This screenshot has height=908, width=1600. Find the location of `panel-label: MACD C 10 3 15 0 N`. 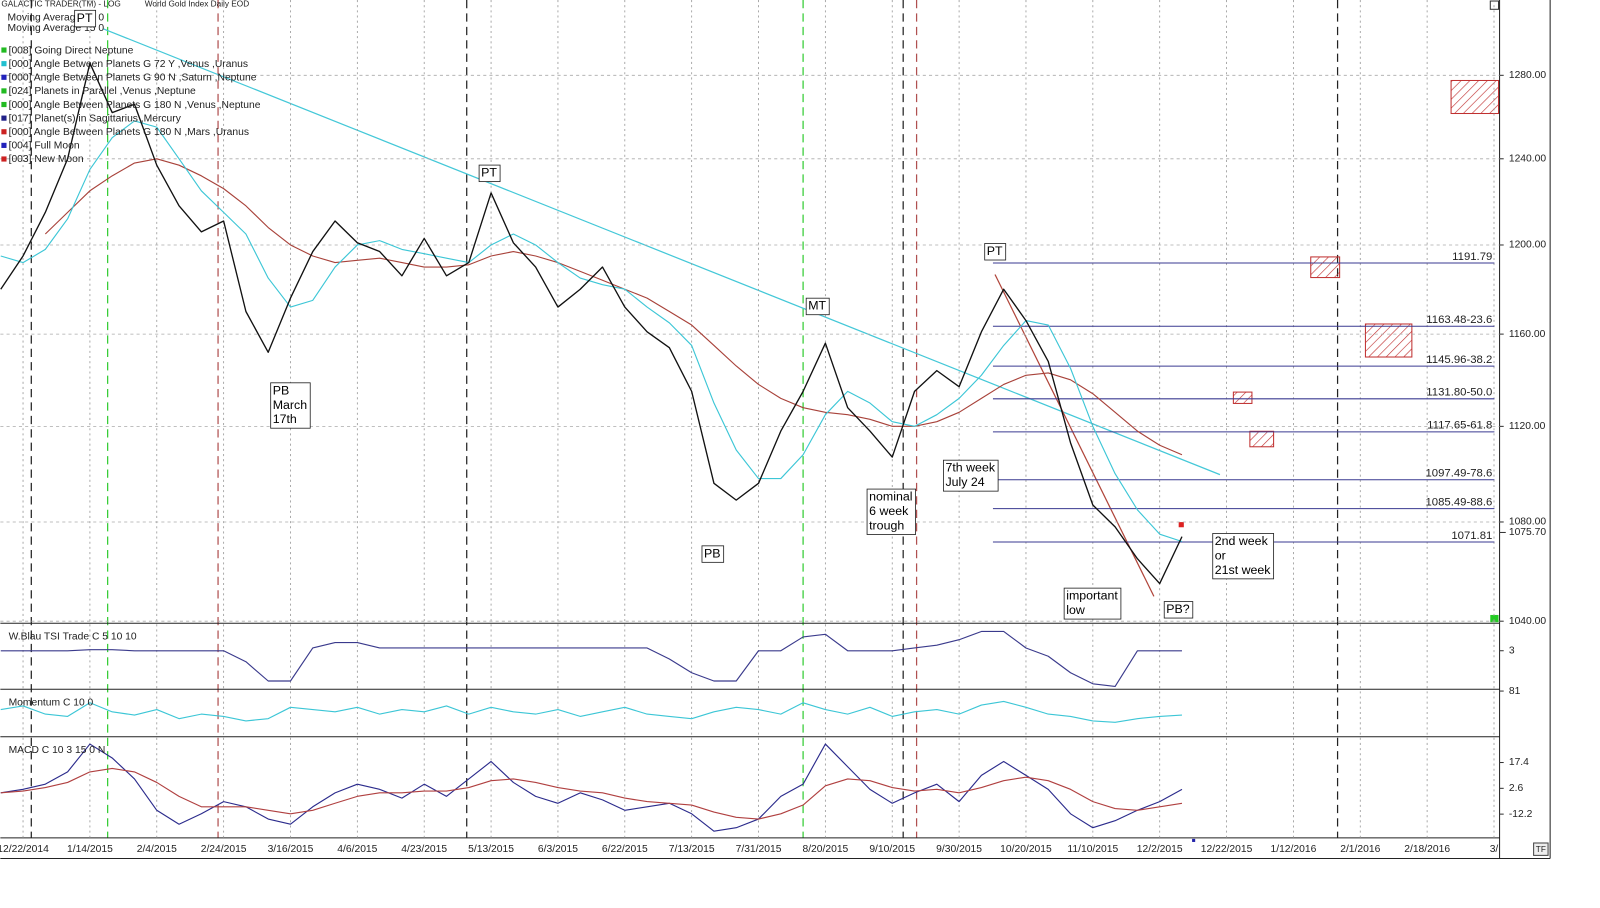

panel-label: MACD C 10 3 15 0 N is located at coordinates (57, 750).